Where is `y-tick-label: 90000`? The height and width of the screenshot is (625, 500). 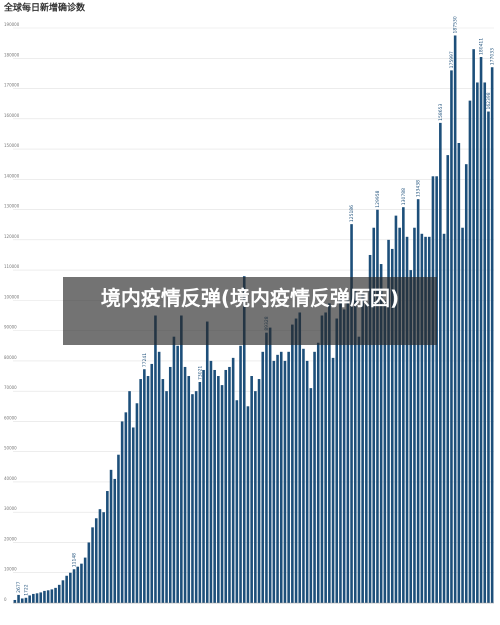 y-tick-label: 90000 is located at coordinates (10, 327).